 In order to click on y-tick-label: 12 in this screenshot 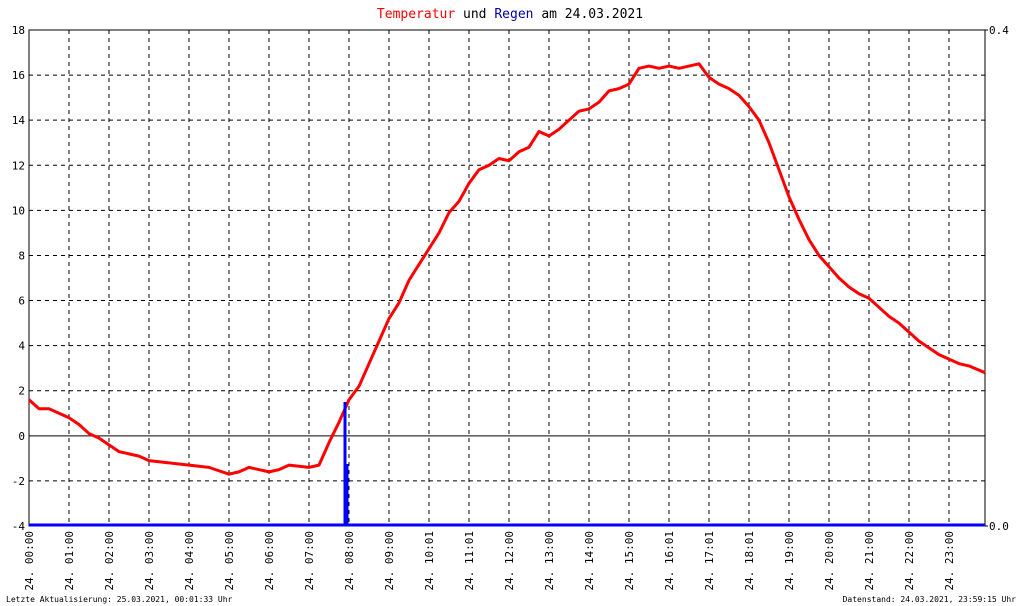, I will do `click(18, 165)`.